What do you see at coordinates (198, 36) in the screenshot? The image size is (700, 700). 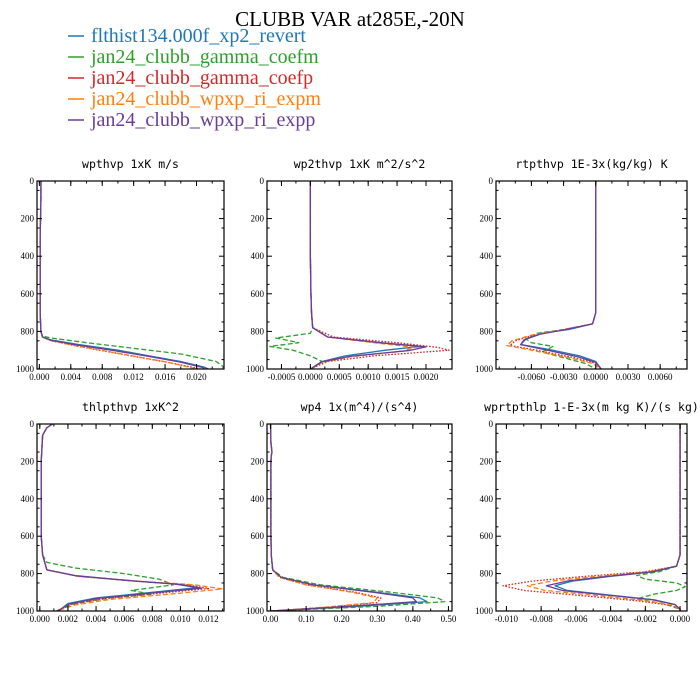 I see `legend-label: flthist134.000f_xp2_revert` at bounding box center [198, 36].